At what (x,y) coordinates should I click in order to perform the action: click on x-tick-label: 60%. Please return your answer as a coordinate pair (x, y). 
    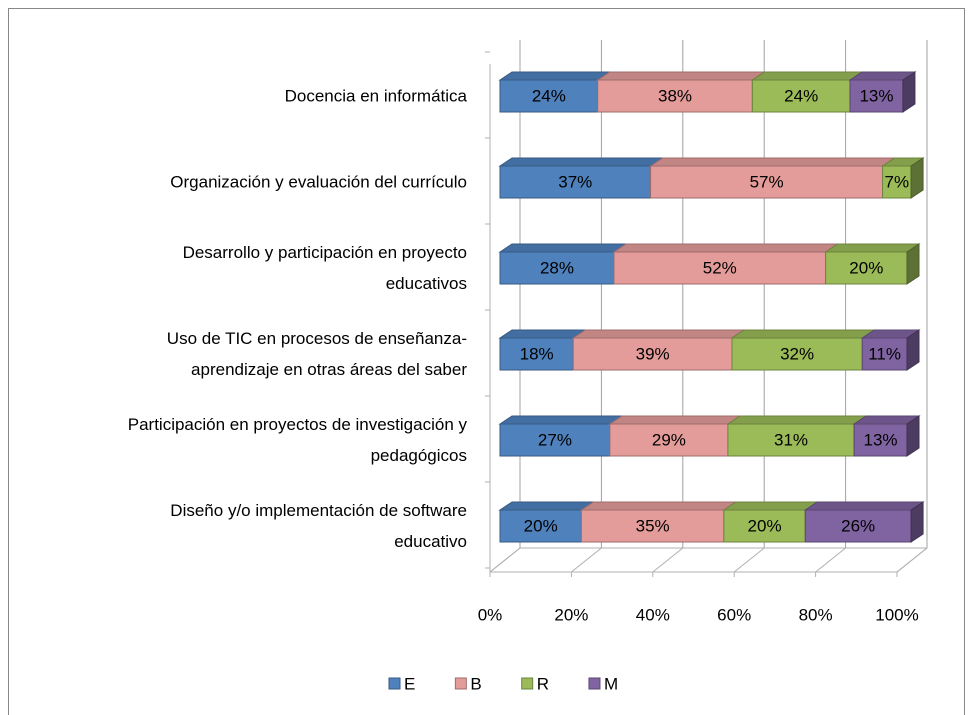
    Looking at the image, I should click on (734, 614).